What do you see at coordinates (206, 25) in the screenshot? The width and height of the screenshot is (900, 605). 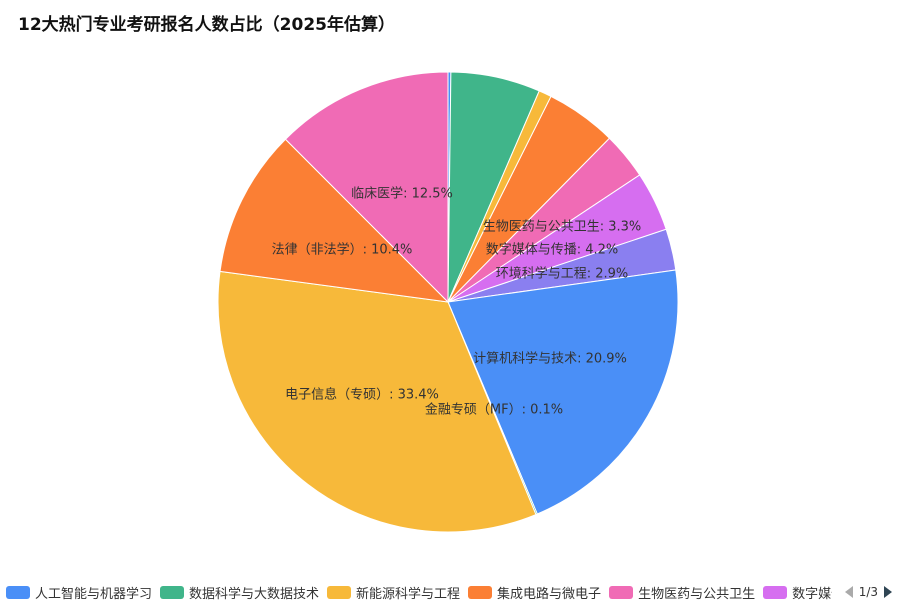 I see `chart-title: 12大热门专业考研报名人数占比（2025年估算）` at bounding box center [206, 25].